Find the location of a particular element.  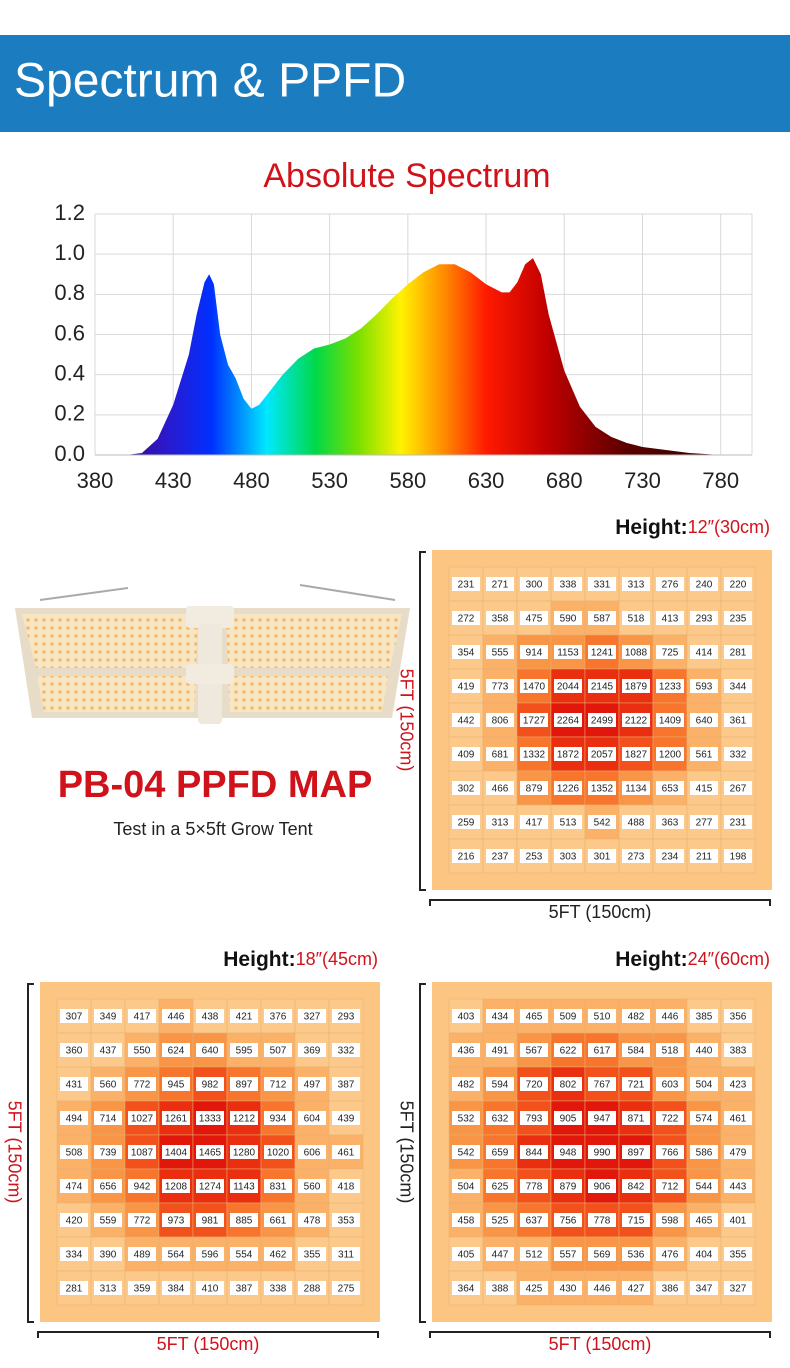

cell-value: 594 is located at coordinates (500, 1085).